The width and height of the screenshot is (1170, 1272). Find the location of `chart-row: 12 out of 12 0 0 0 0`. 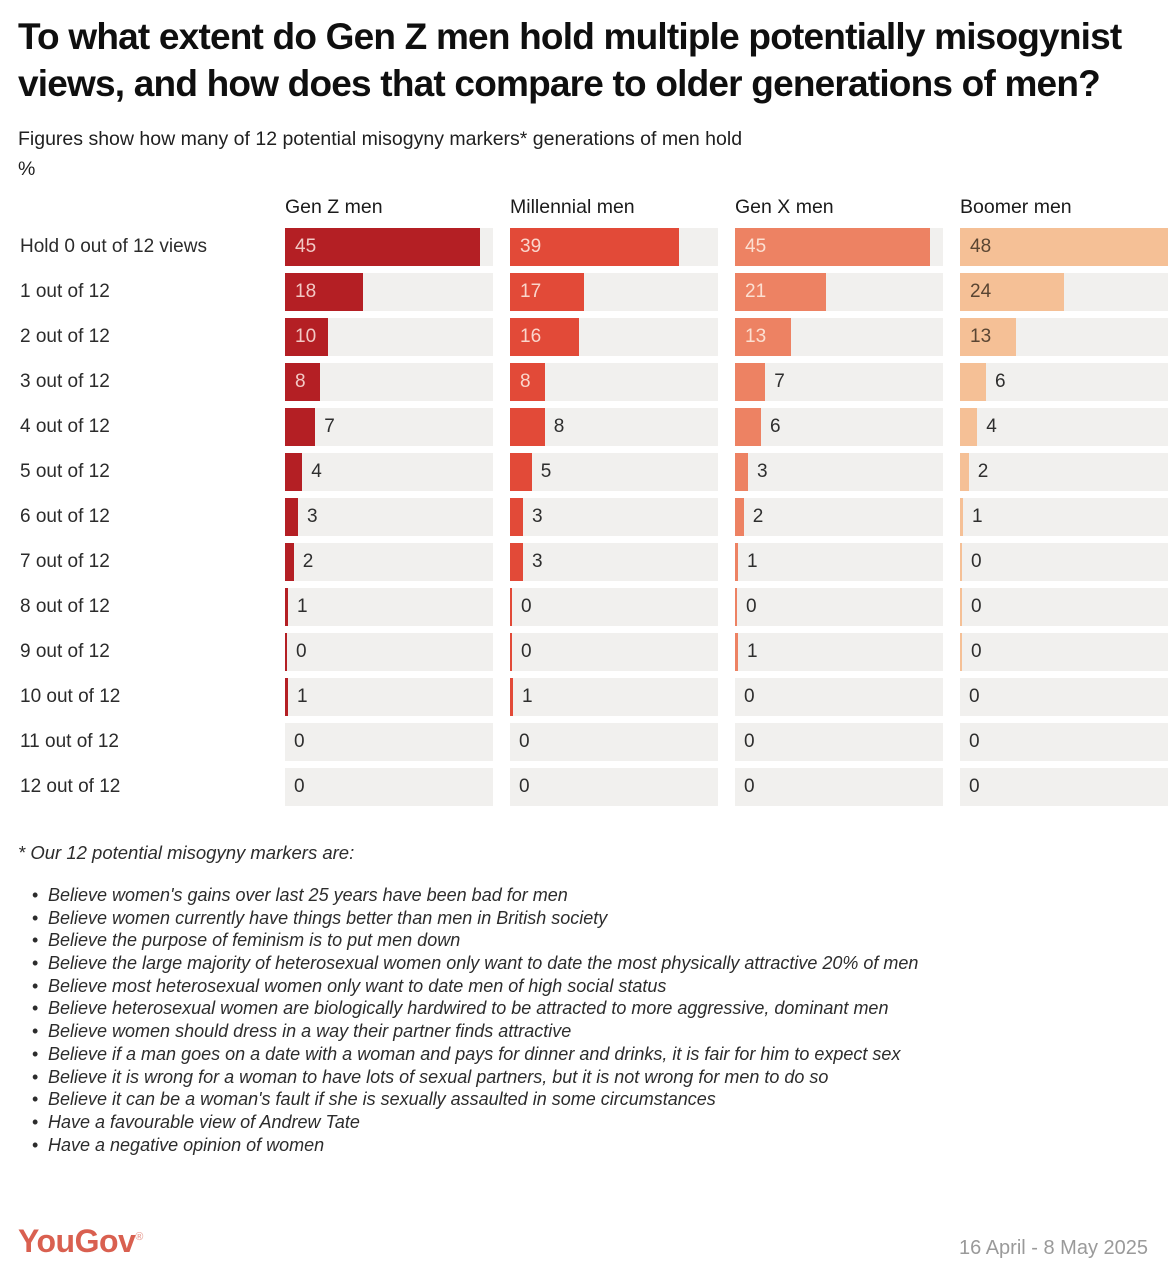

chart-row: 12 out of 12 0 0 0 0 is located at coordinates (593, 786).